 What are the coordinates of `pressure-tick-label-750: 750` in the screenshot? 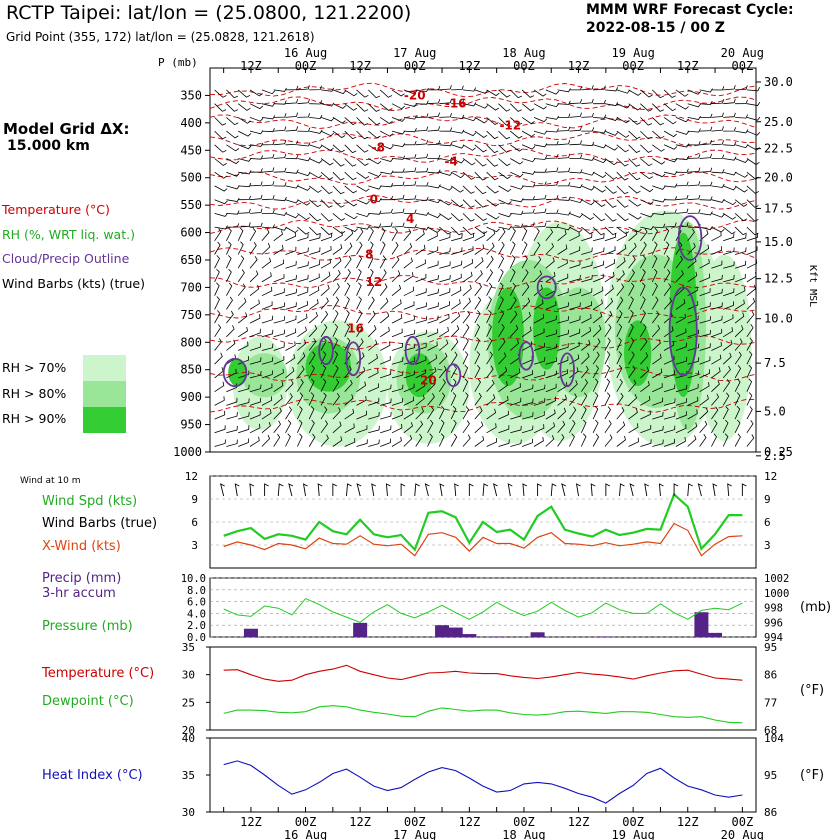 It's located at (191, 315).